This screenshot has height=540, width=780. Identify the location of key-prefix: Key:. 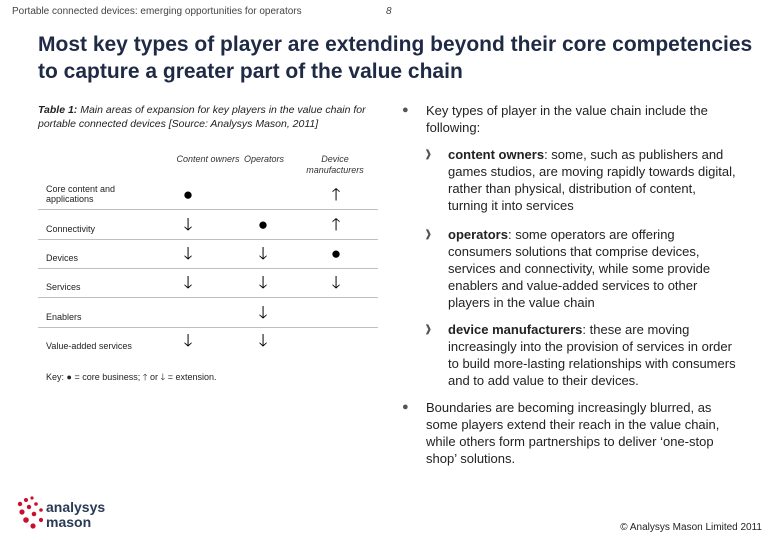
(55, 377).